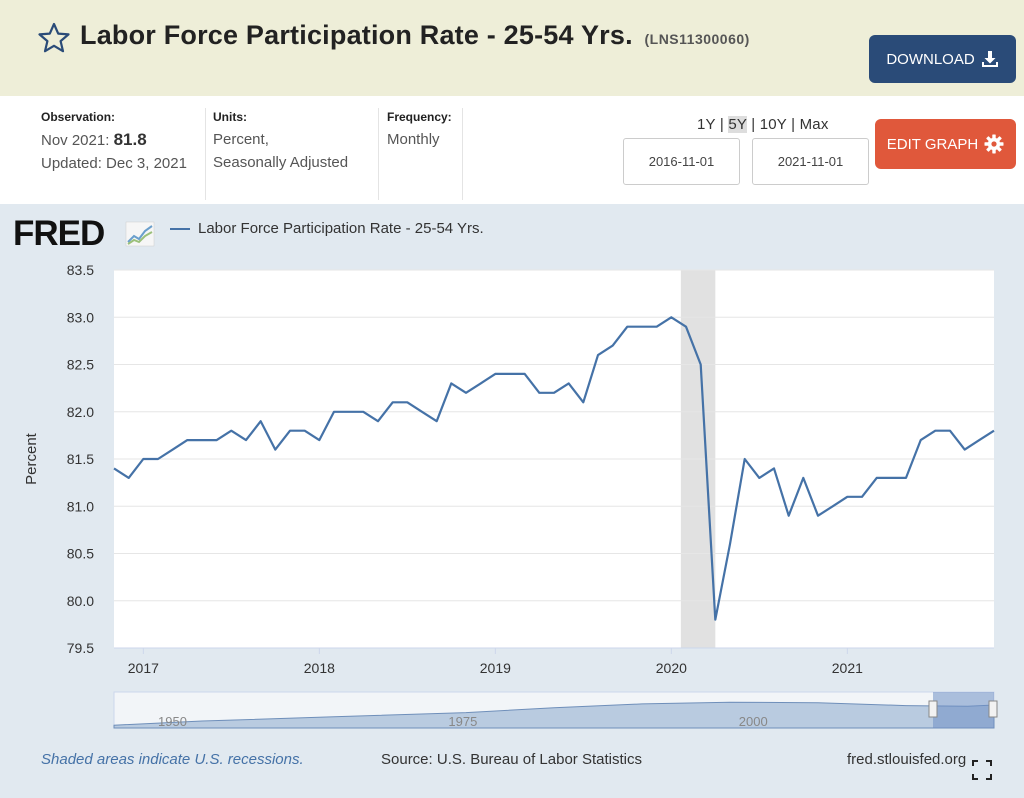 The image size is (1024, 798). What do you see at coordinates (681, 161) in the screenshot?
I see `start-date-input` at bounding box center [681, 161].